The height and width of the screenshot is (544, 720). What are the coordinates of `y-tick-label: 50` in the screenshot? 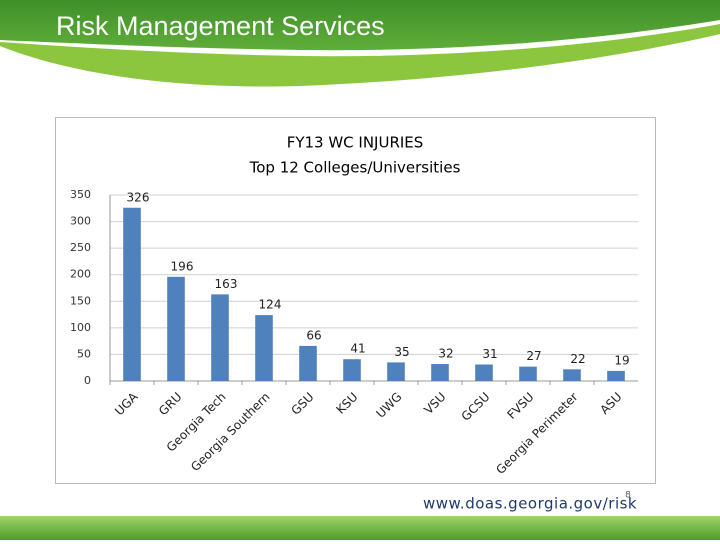 It's located at (84, 353).